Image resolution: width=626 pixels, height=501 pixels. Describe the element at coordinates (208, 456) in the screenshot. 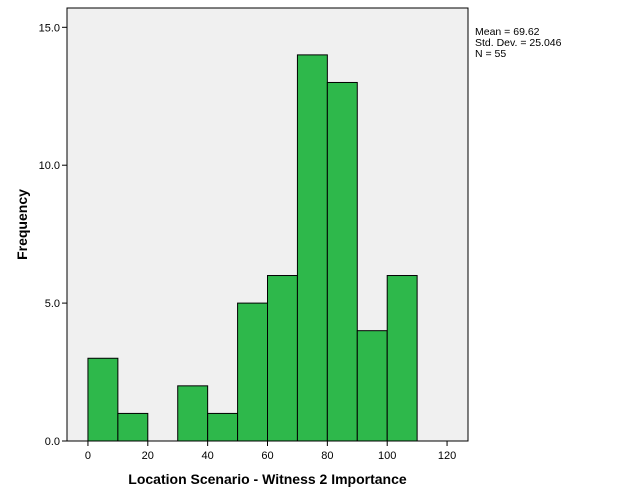

I see `x-tick-label: 40` at that location.